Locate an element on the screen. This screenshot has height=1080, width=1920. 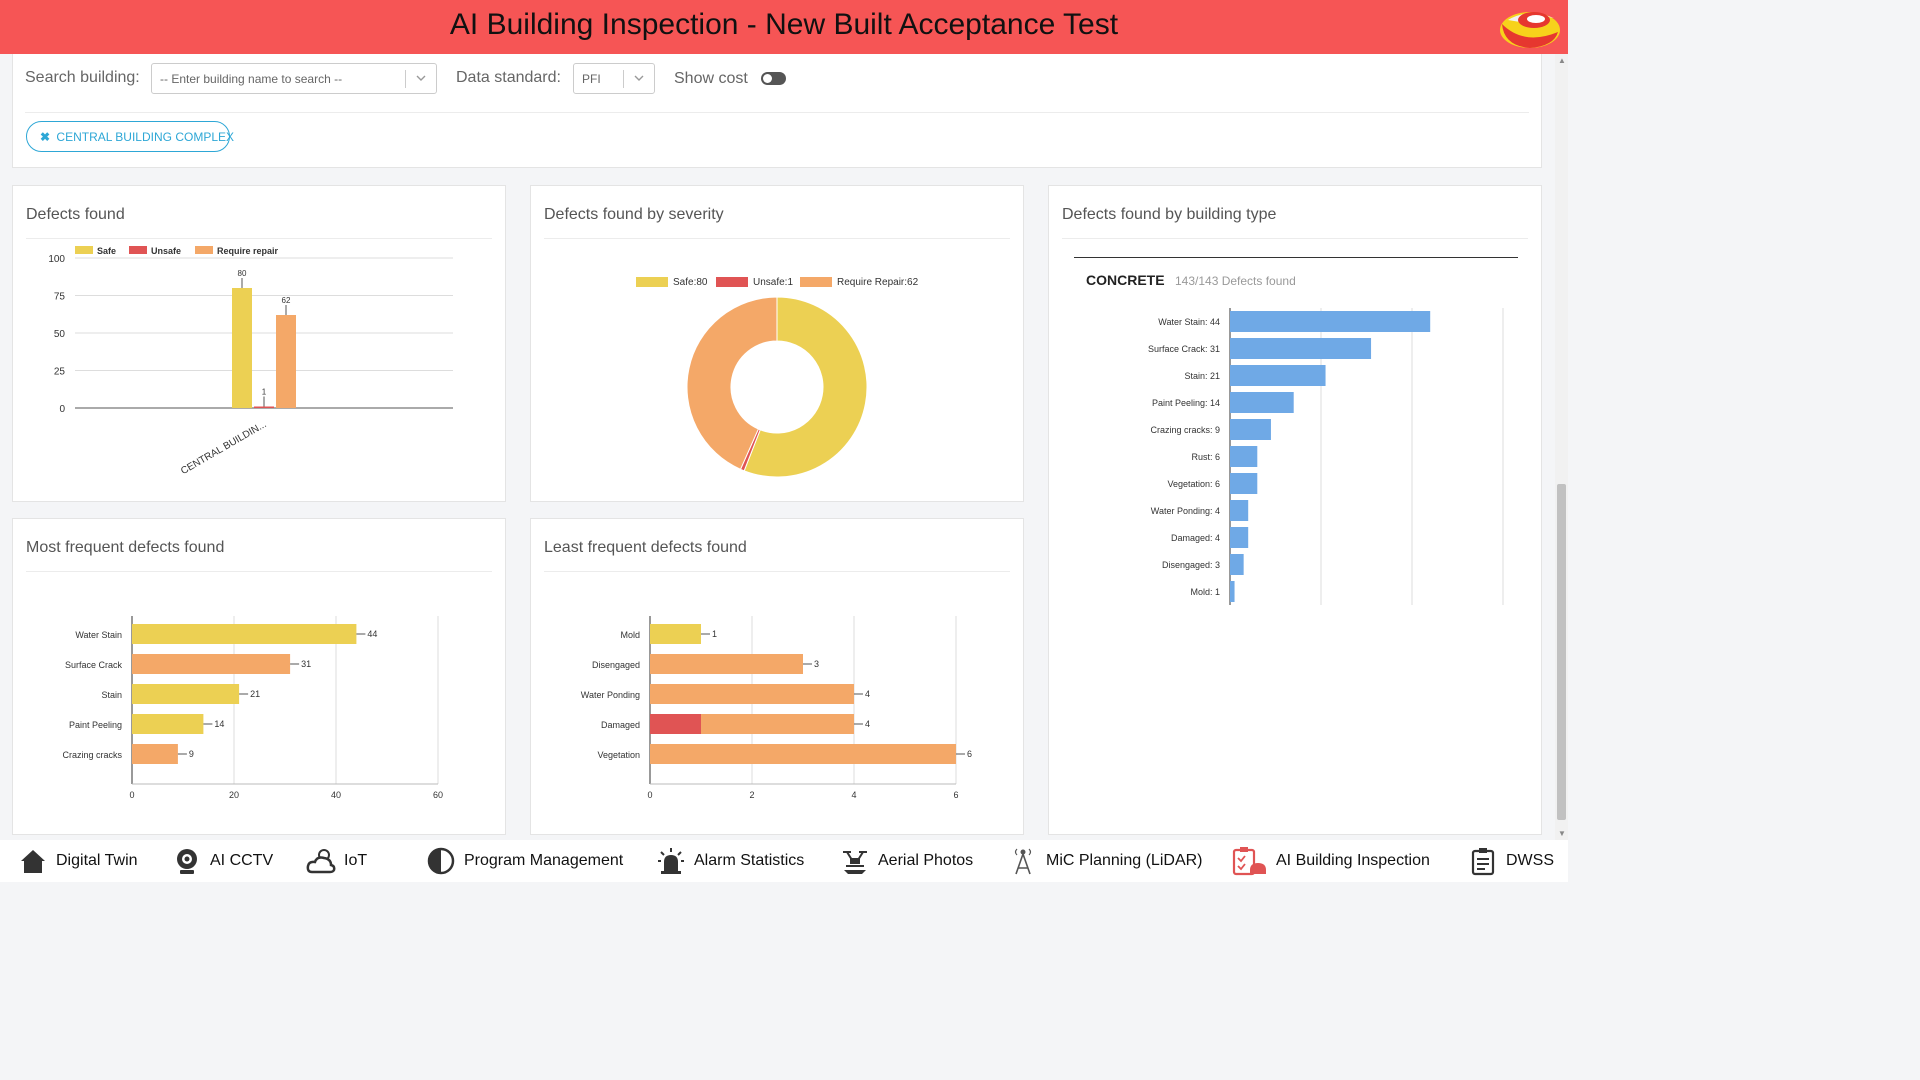
legend-label: Require Repair:62 is located at coordinates (878, 282).